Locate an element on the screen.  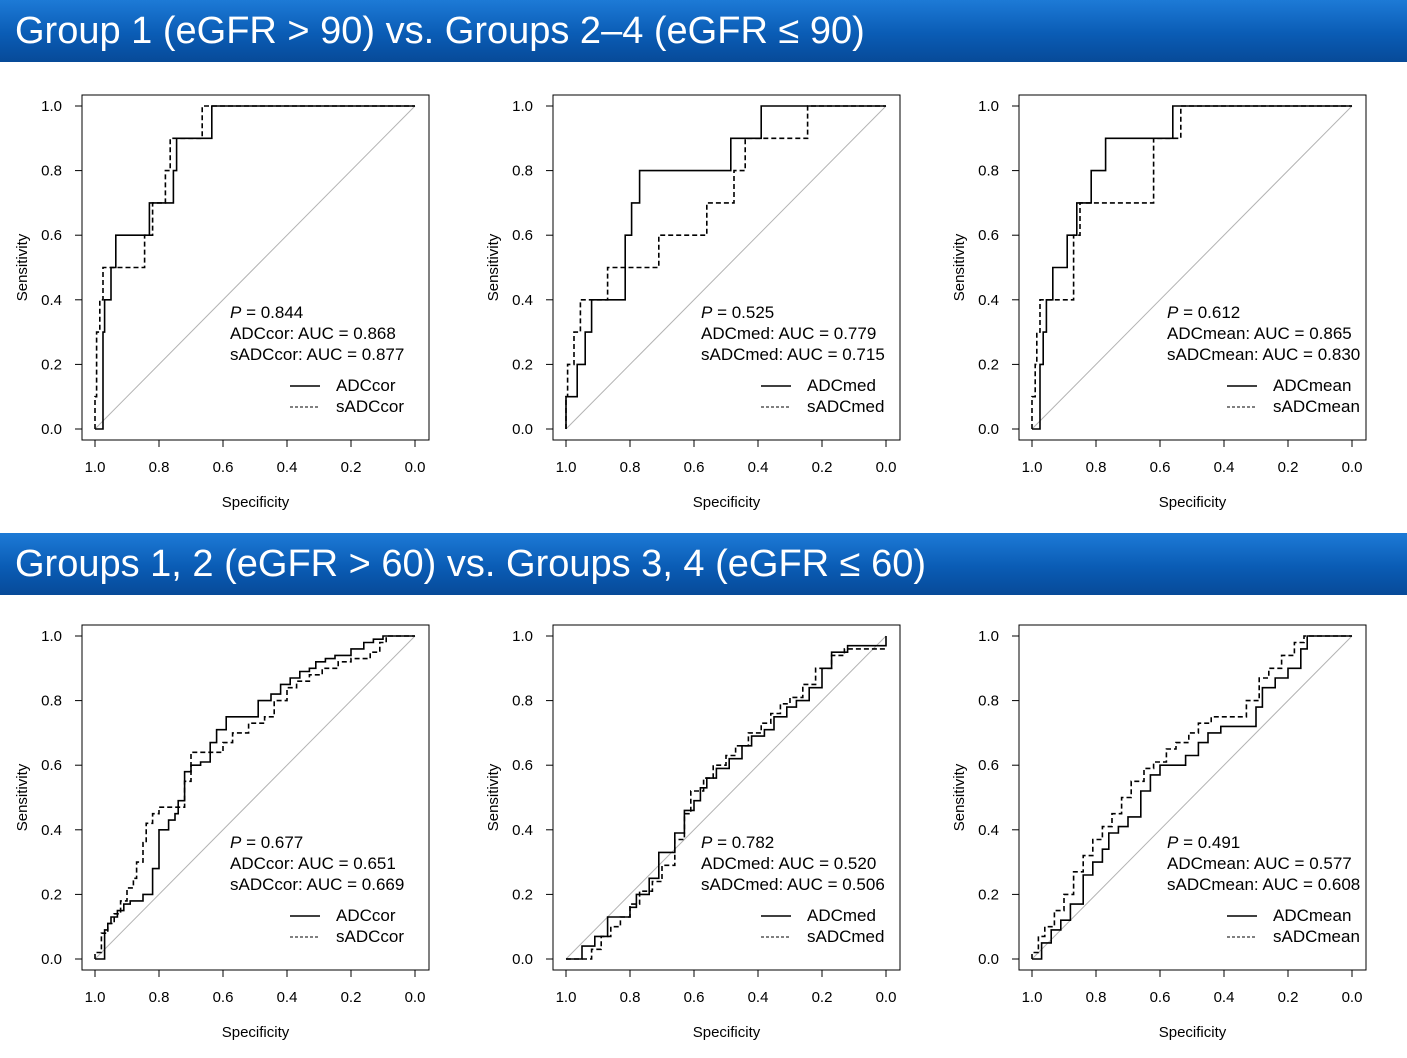
roc-curve-sadcmean is located at coordinates (1191, 797).